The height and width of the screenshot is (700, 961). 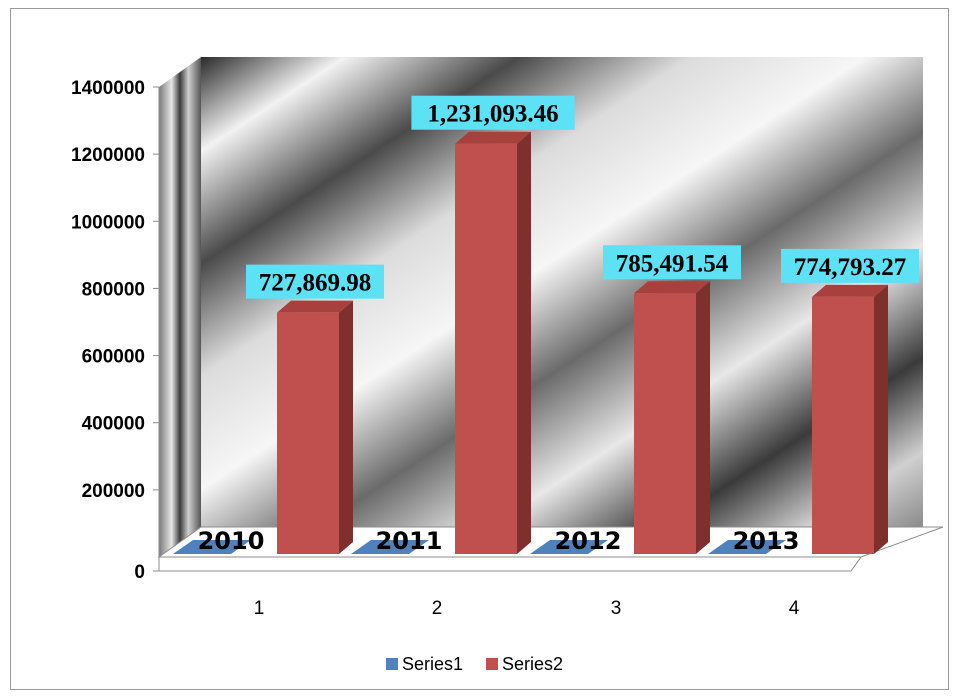 I want to click on series2-data-label: 774,793.27, so click(x=850, y=265).